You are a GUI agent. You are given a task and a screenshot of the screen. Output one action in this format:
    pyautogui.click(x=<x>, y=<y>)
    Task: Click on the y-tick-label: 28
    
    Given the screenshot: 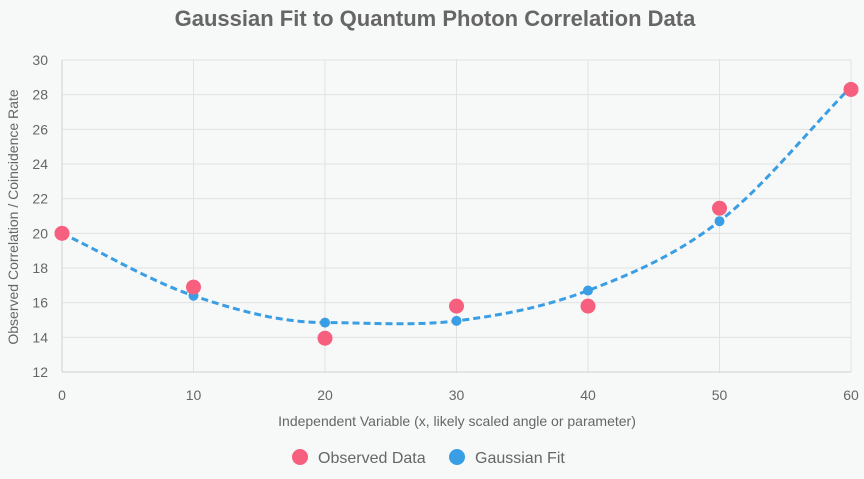 What is the action you would take?
    pyautogui.click(x=40, y=95)
    